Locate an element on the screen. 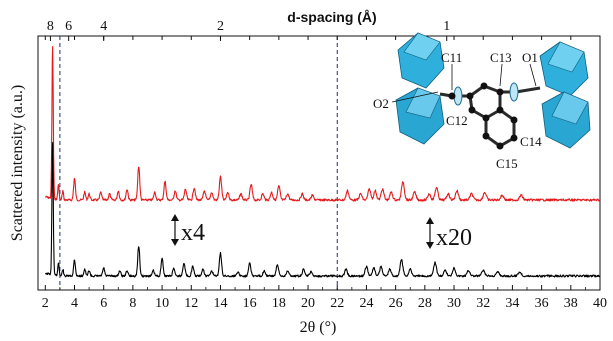 This screenshot has height=341, width=613. x4-arrow-up-head is located at coordinates (175, 217).